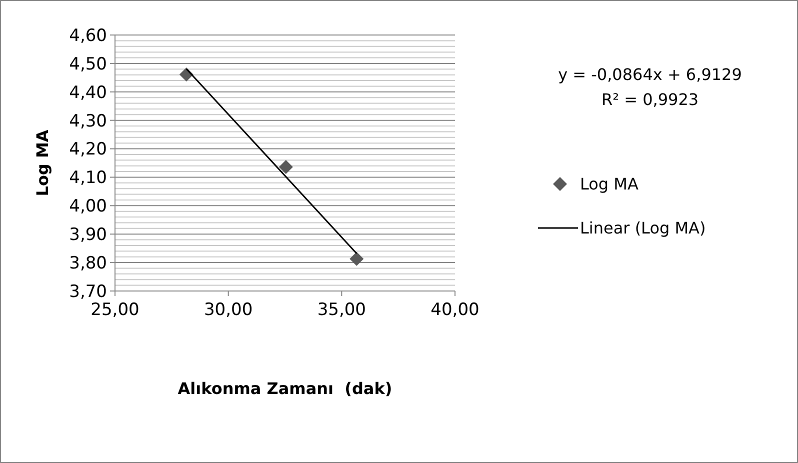 Image resolution: width=798 pixels, height=463 pixels. I want to click on y-axis-title: Log MA, so click(42, 162).